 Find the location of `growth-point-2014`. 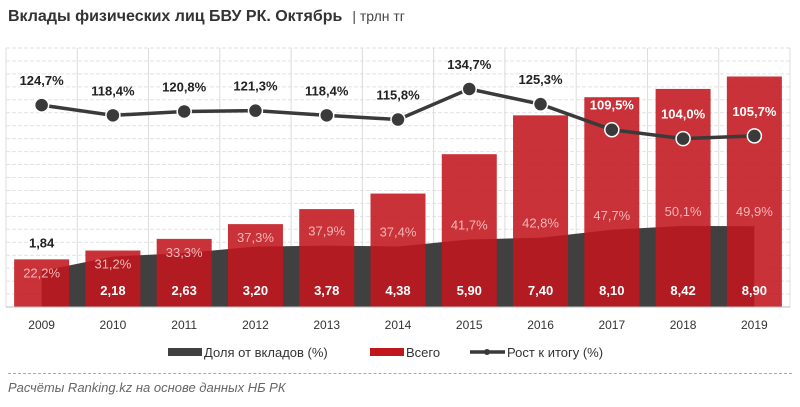

growth-point-2014 is located at coordinates (398, 119).